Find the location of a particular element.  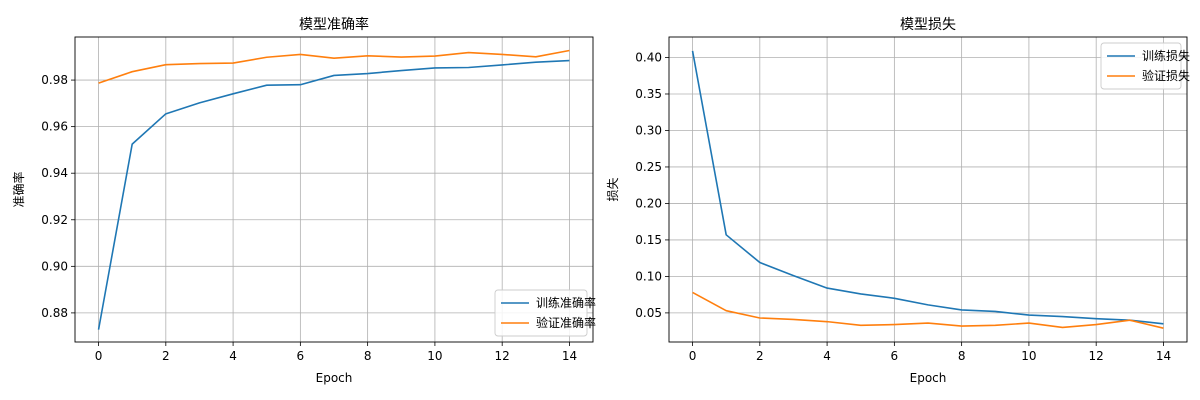

y-tick-label: 0.96 is located at coordinates (54, 127).